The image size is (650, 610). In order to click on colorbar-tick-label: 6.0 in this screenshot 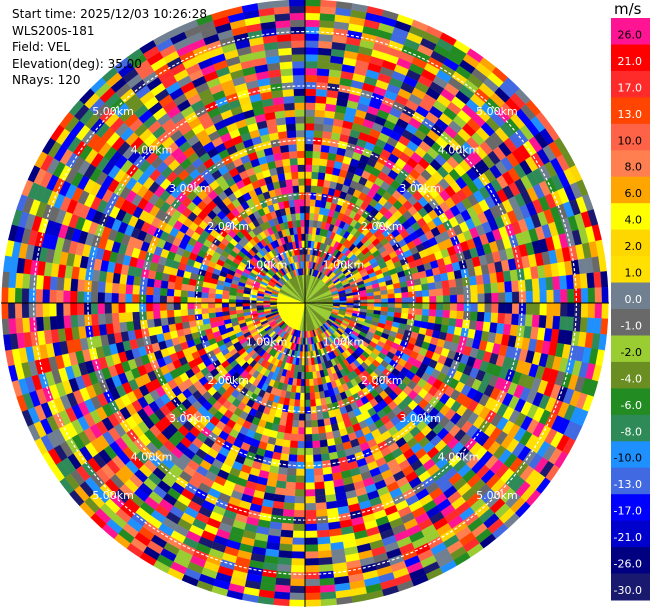, I will do `click(634, 193)`.